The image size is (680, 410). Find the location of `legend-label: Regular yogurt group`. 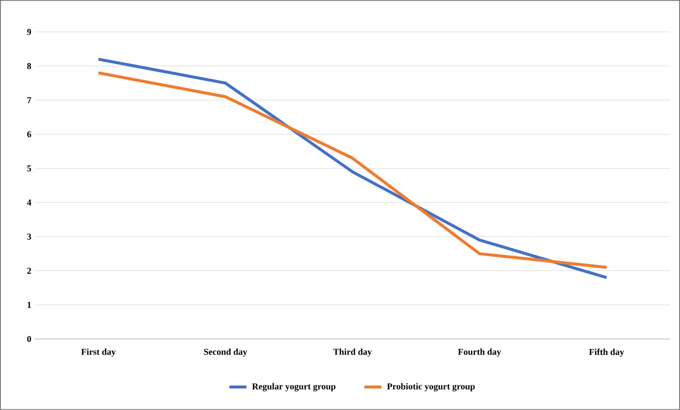

legend-label: Regular yogurt group is located at coordinates (294, 387).